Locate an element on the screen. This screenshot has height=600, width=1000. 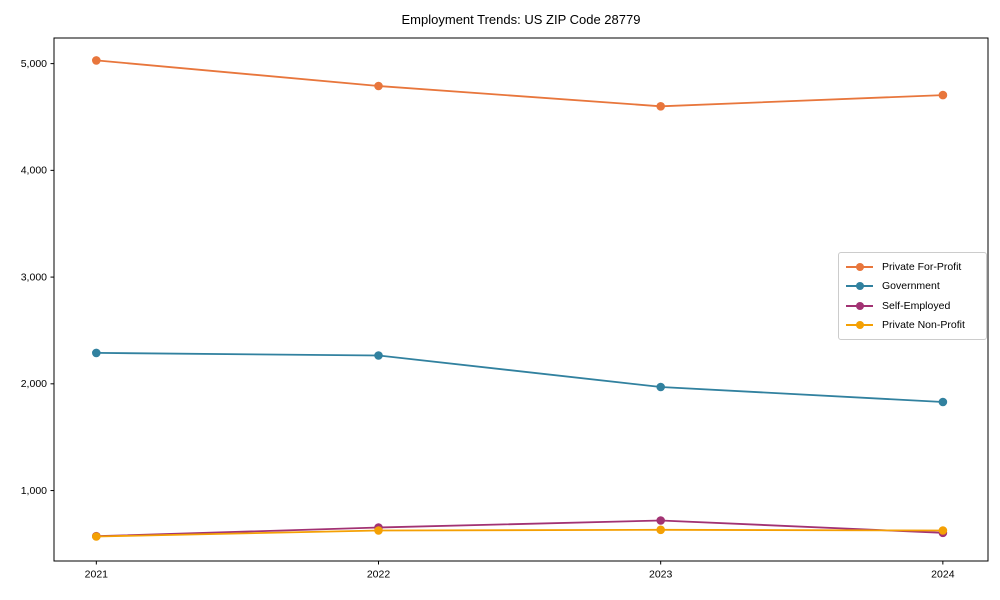
y-tick-label: 2,000 is located at coordinates (34, 384).